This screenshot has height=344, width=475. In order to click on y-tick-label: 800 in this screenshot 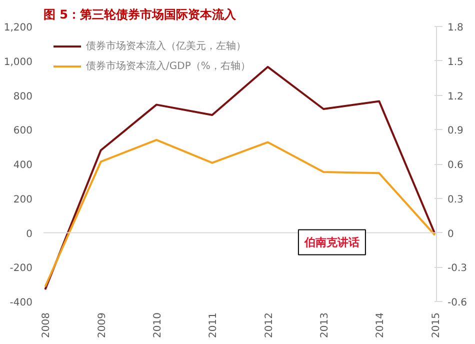, I will do `click(23, 96)`.